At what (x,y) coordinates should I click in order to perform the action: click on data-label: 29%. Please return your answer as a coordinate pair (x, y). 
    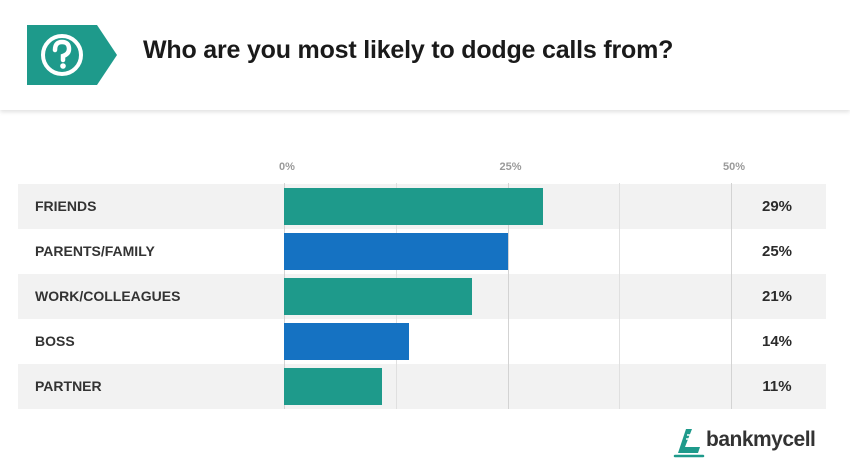
    Looking at the image, I should click on (777, 206).